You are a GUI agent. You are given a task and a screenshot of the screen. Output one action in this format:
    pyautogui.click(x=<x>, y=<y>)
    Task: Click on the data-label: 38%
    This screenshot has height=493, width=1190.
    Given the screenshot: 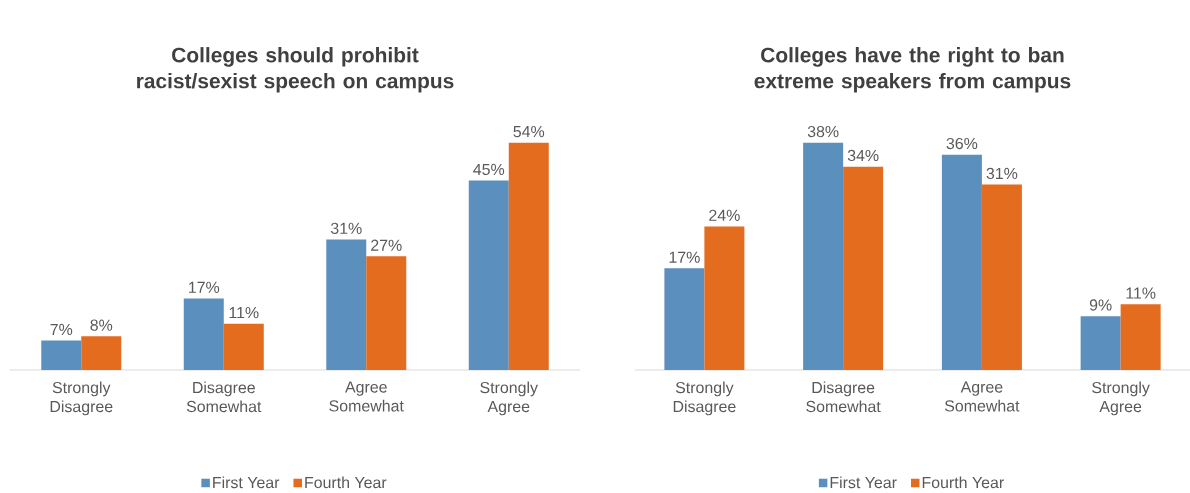 What is the action you would take?
    pyautogui.click(x=823, y=131)
    